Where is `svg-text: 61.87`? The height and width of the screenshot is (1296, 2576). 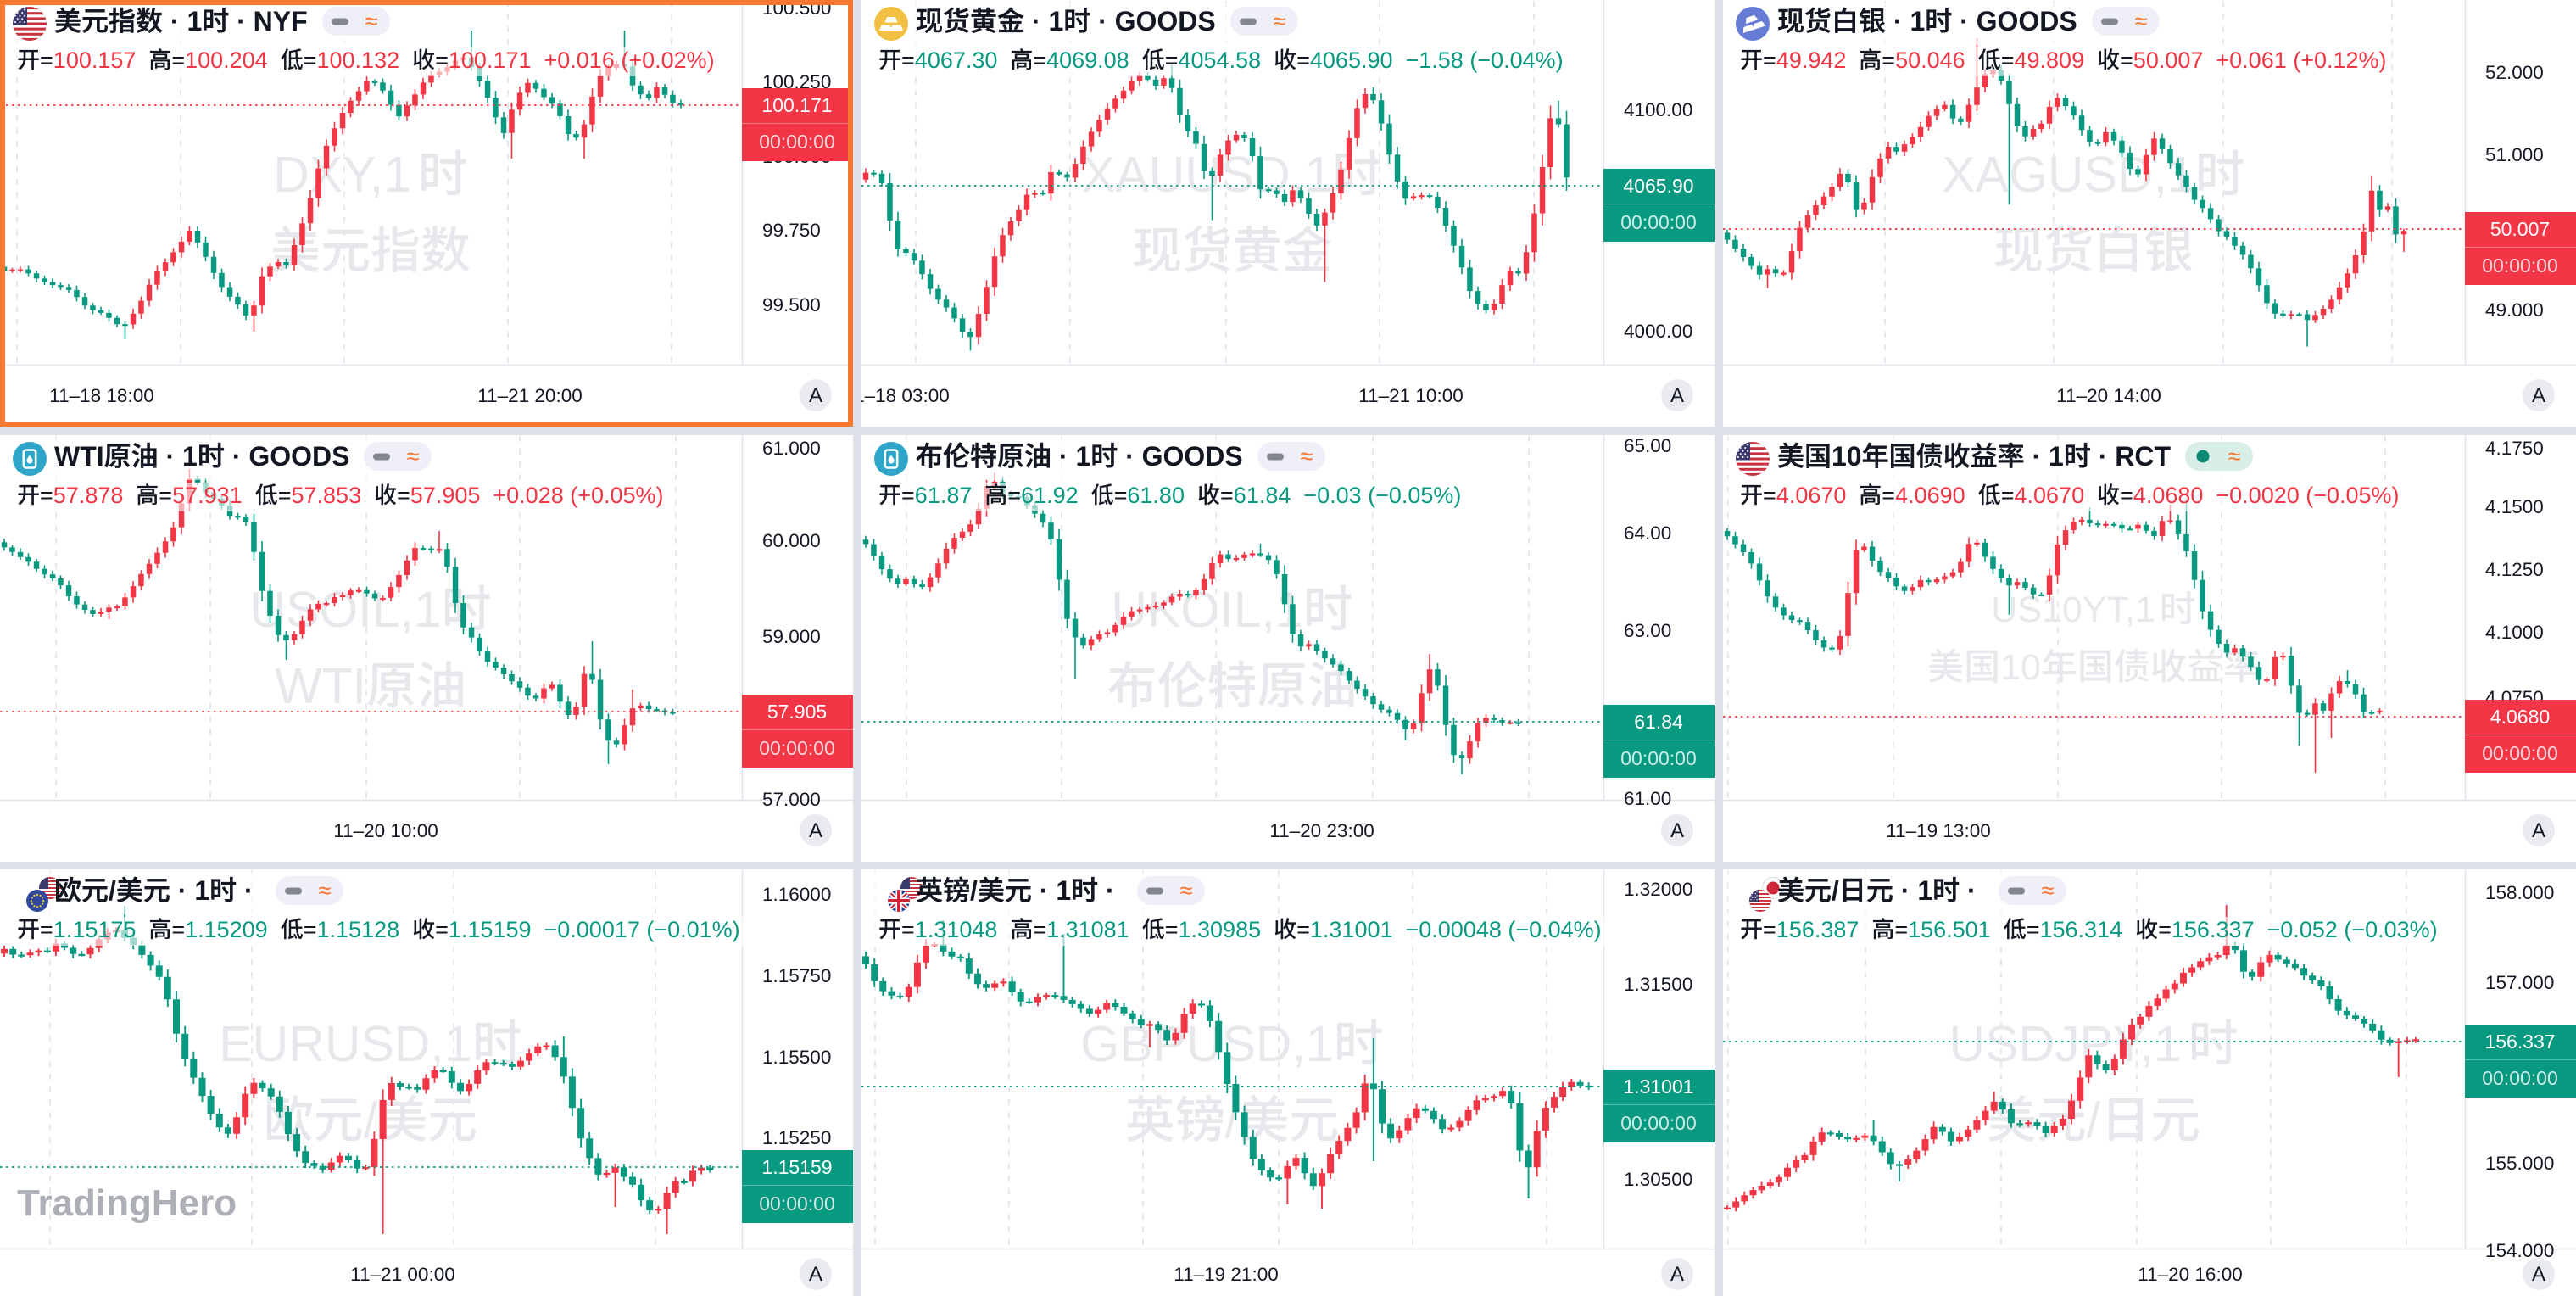 svg-text: 61.87 is located at coordinates (944, 495).